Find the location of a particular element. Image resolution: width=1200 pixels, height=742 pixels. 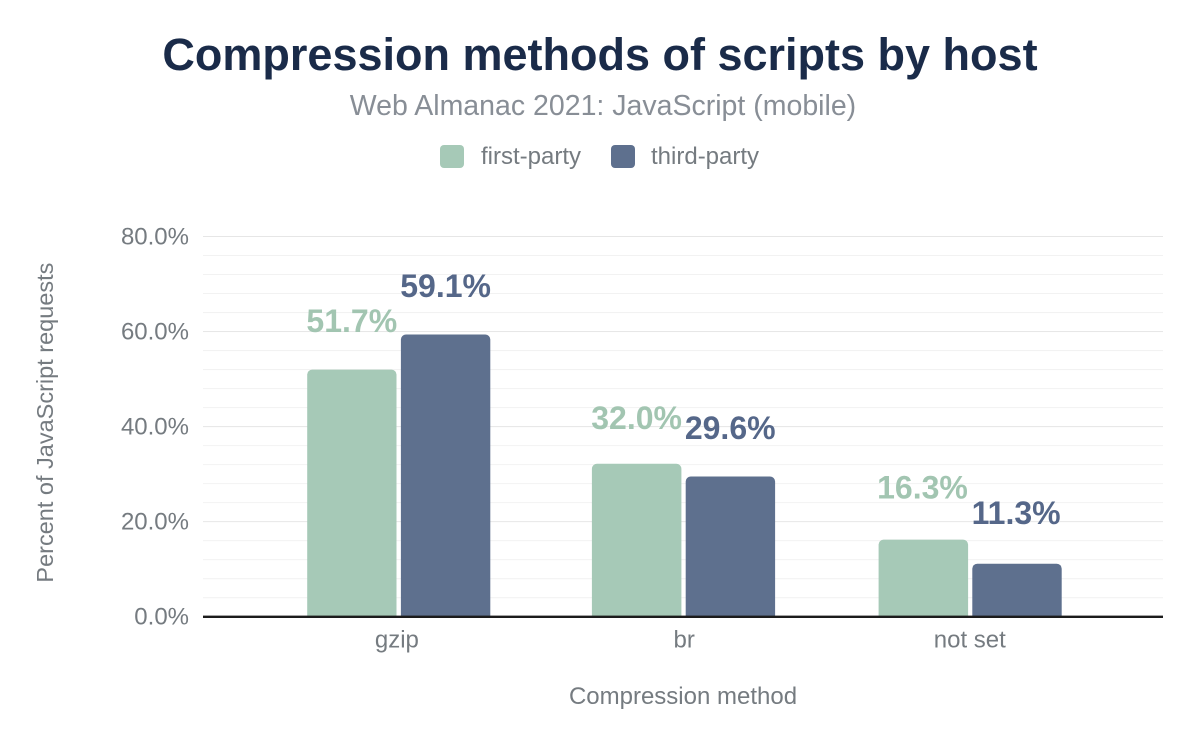

svg-text: Compression method is located at coordinates (683, 696).